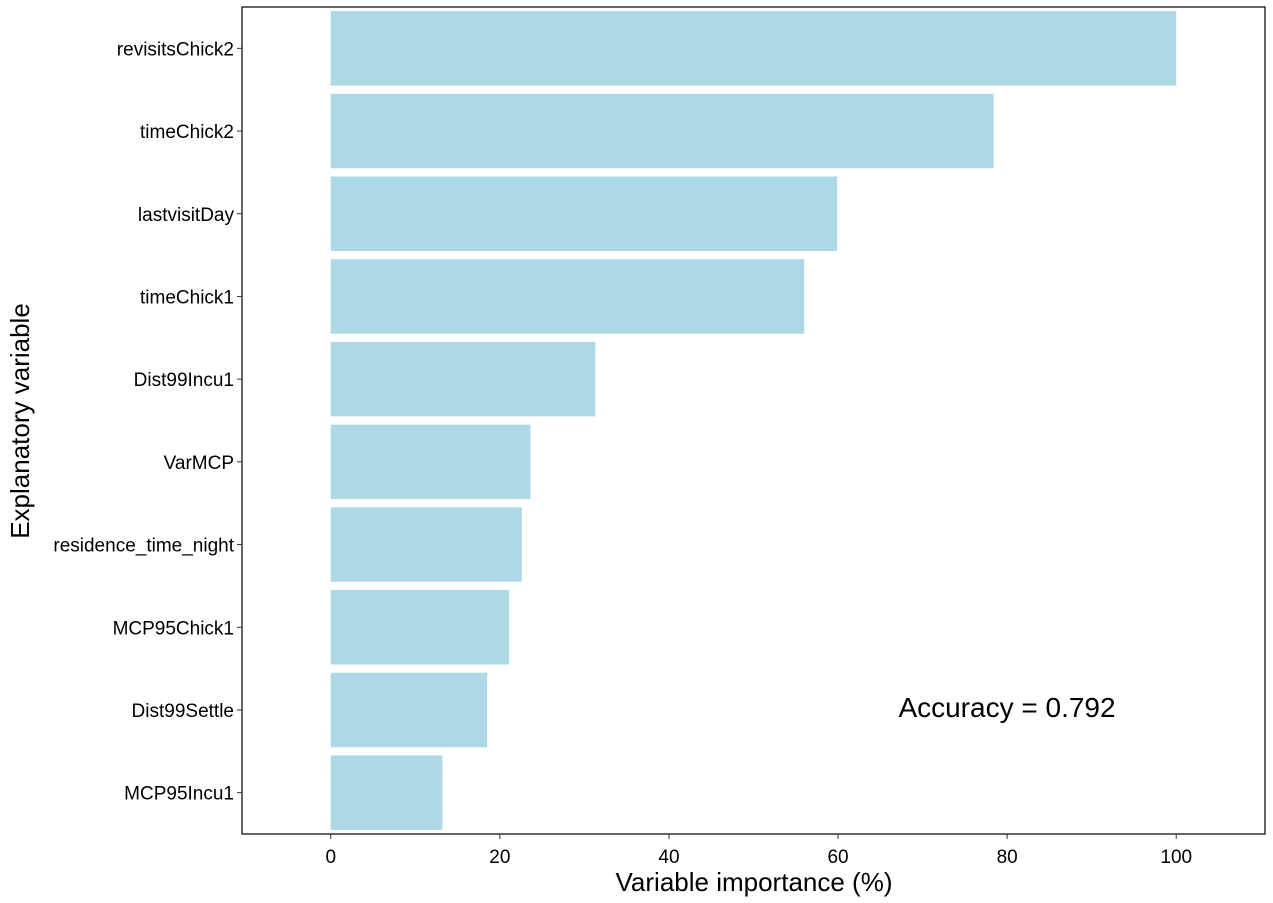  Describe the element at coordinates (143, 546) in the screenshot. I see `y-tick-label: residence_time_night` at that location.